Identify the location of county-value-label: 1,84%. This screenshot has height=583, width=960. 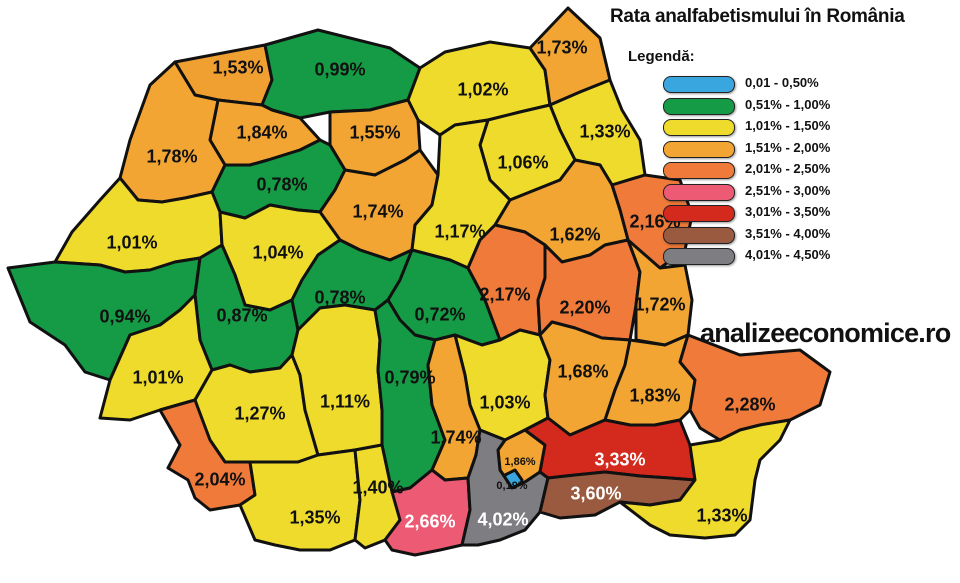
(262, 132).